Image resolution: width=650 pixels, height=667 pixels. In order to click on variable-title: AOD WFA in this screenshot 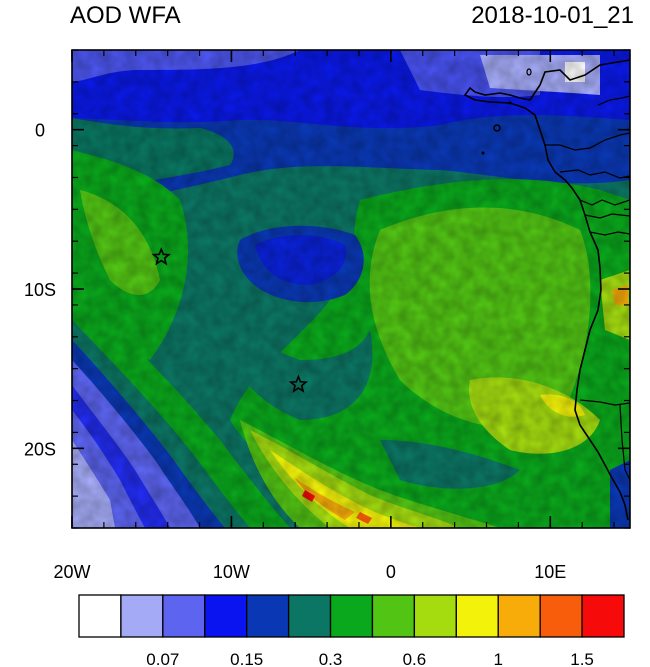, I will do `click(125, 15)`.